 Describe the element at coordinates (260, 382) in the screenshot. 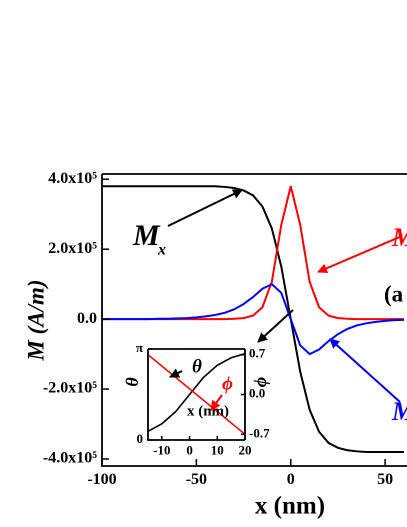

I see `y2-axis-label: ϕ` at that location.